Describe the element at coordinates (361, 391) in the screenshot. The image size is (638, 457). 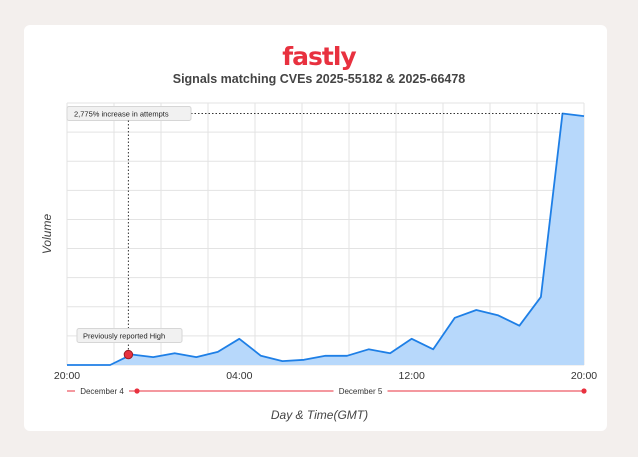
I see `day-range-label: December 5` at that location.